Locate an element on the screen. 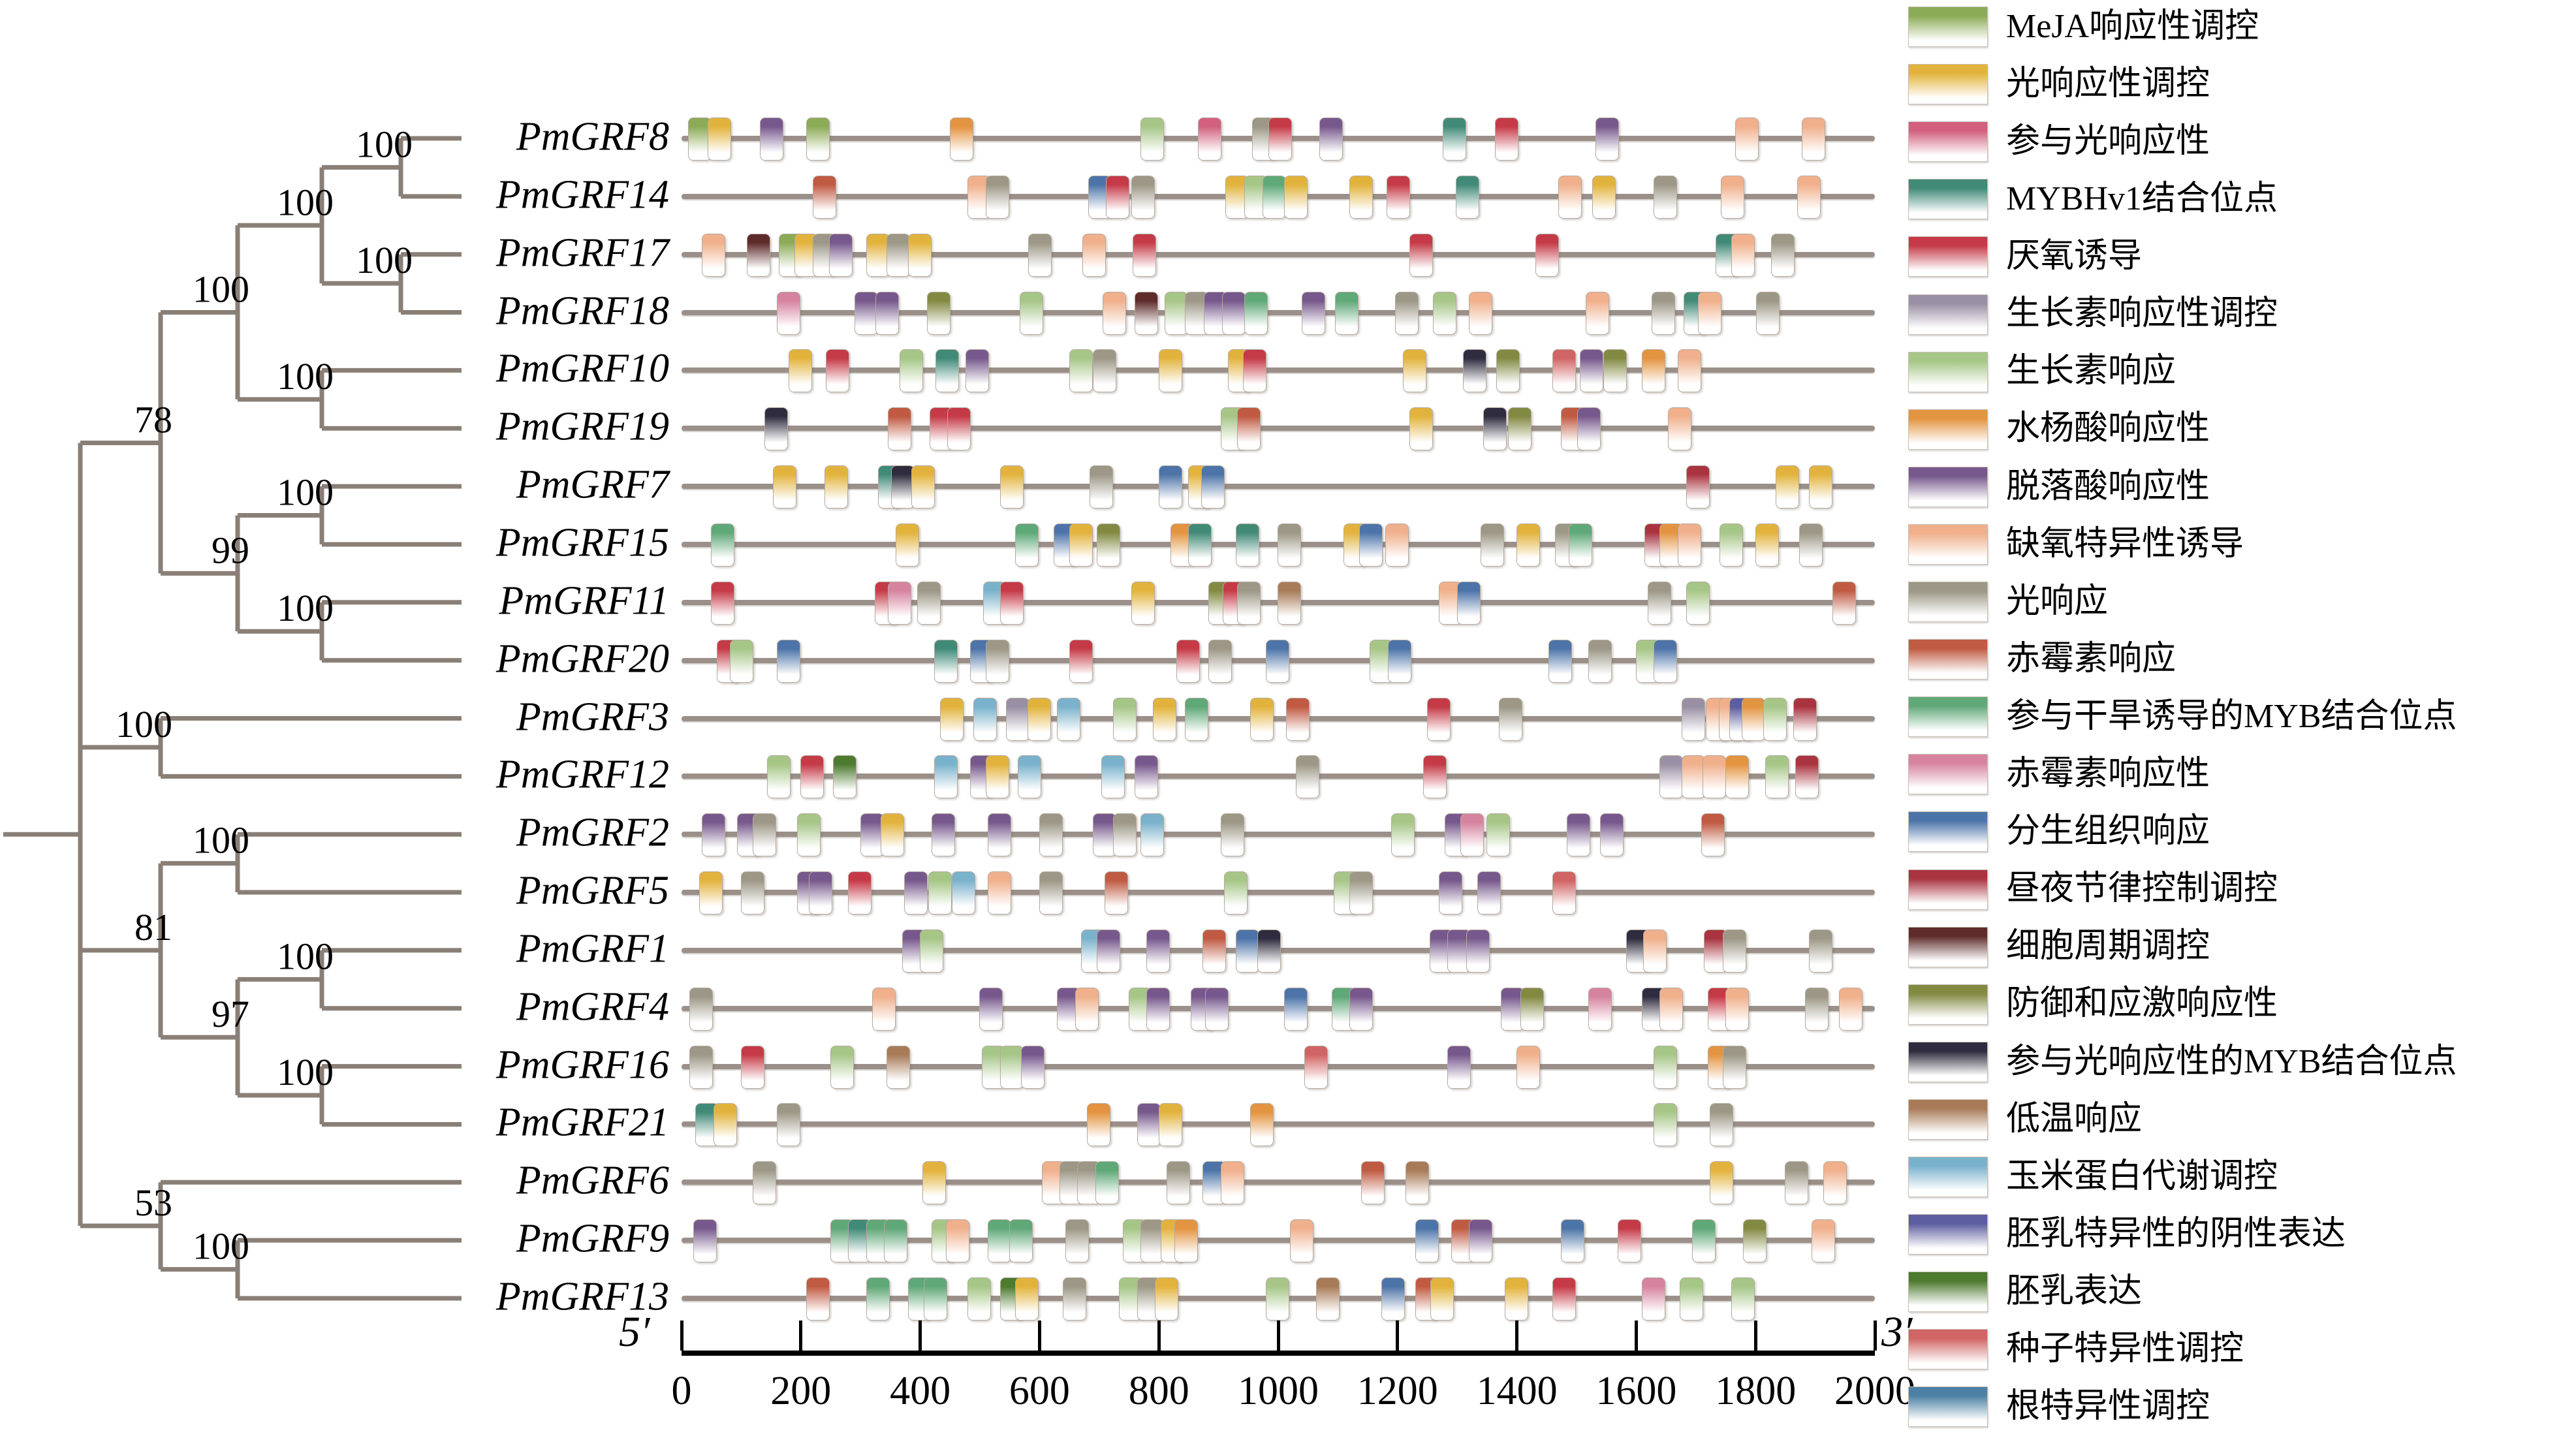 The height and width of the screenshot is (1438, 2576). axis-tick-label: 1200 is located at coordinates (1397, 1391).